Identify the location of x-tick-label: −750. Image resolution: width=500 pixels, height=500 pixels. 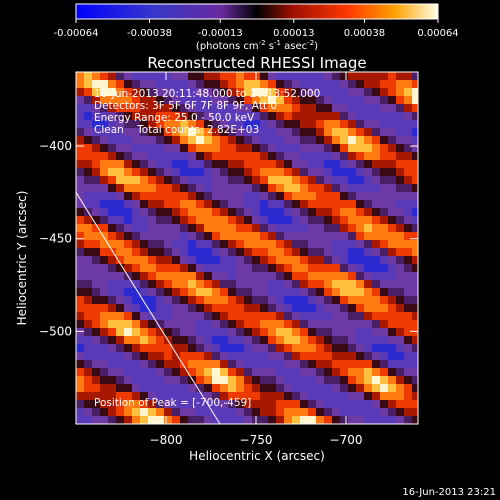
(256, 440).